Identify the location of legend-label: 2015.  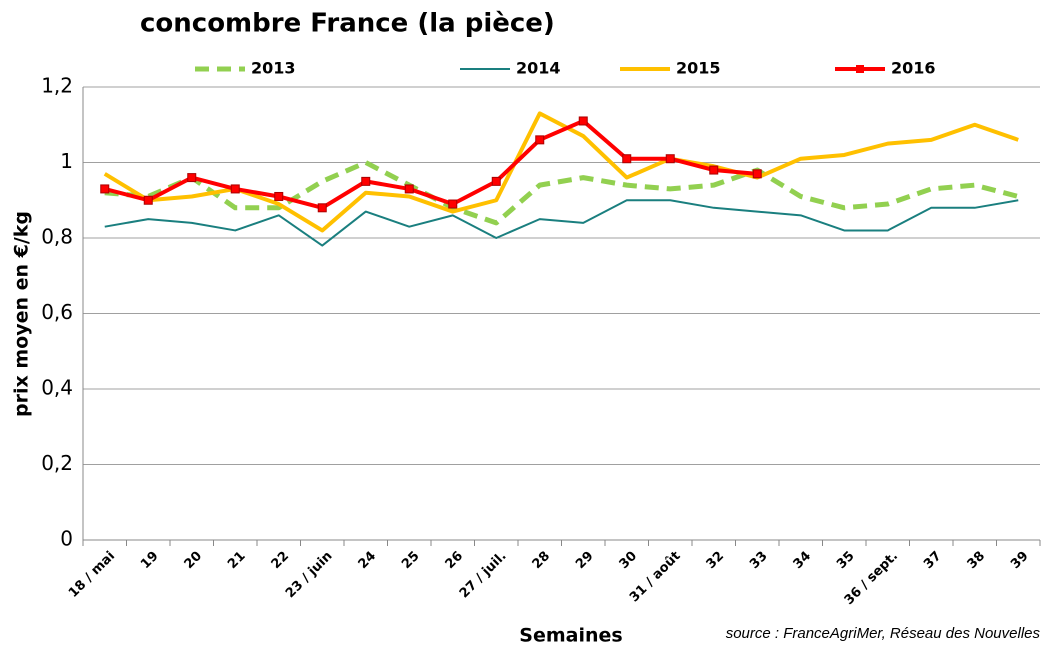
(698, 68).